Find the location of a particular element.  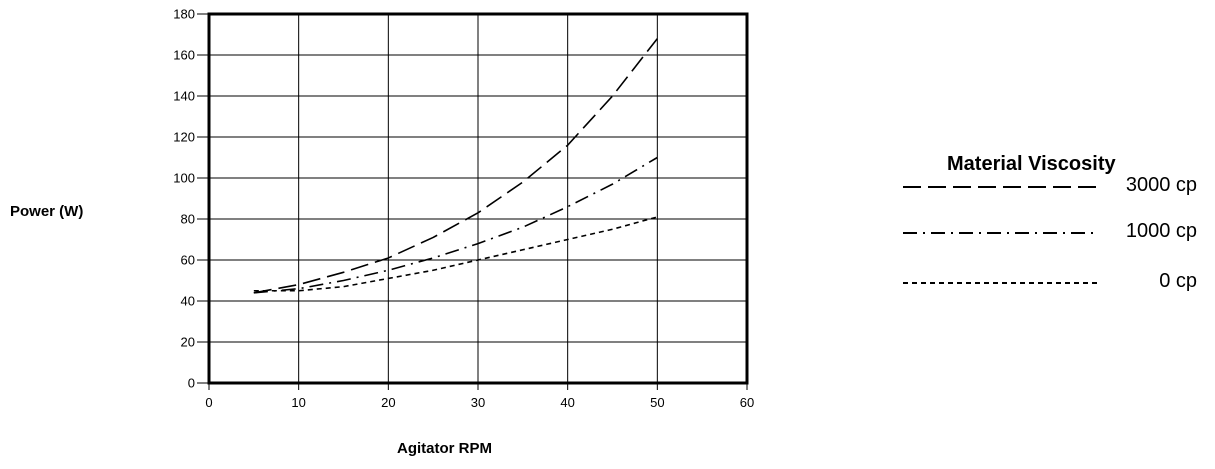

legend-label-1: 3000 cp is located at coordinates (1161, 185).